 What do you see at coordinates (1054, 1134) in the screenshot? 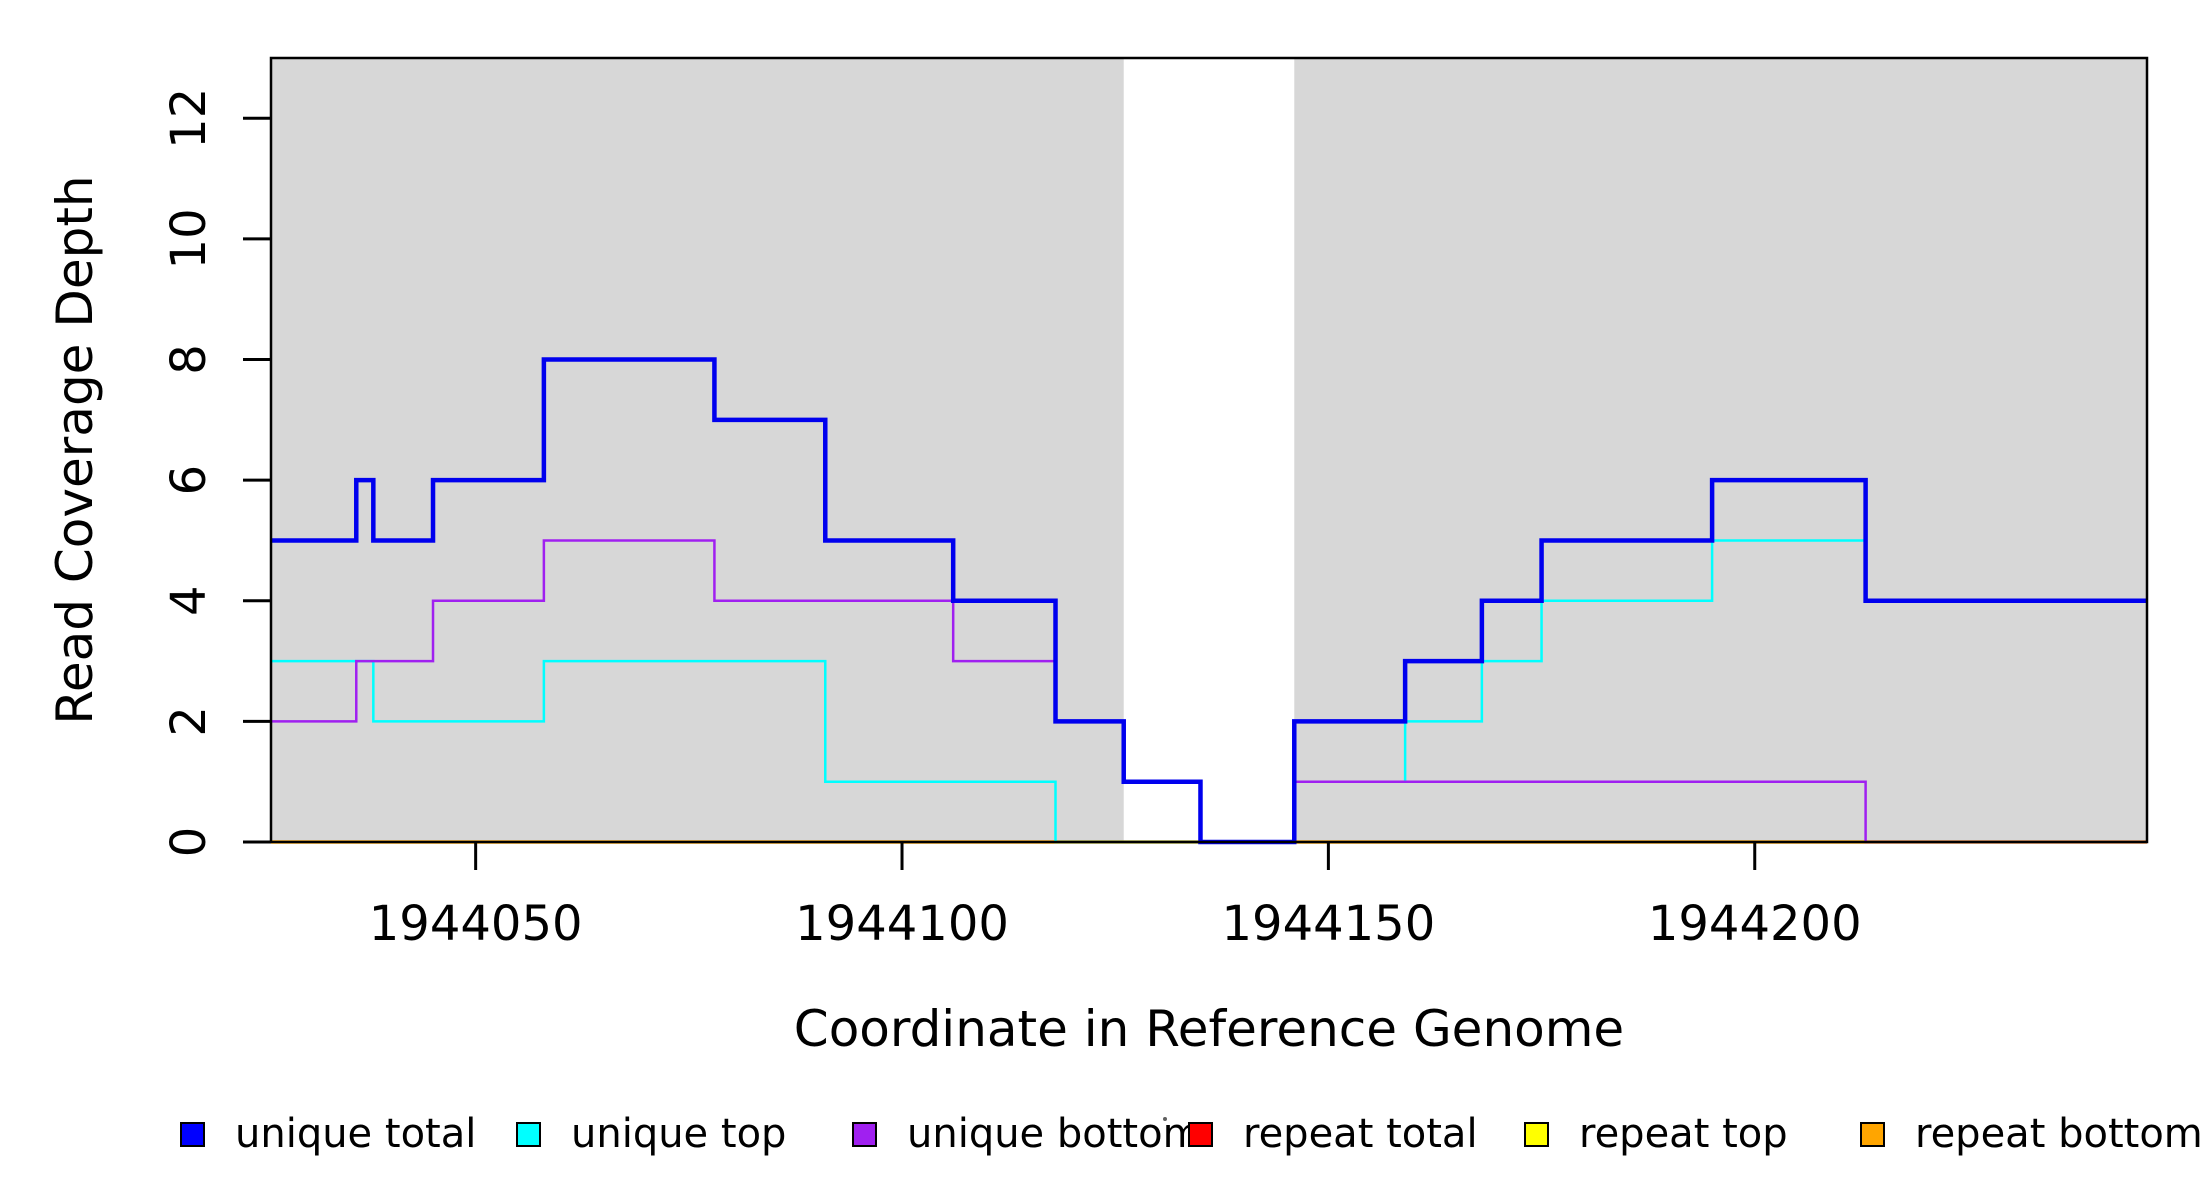
I see `legend-label: unique bottom` at bounding box center [1054, 1134].